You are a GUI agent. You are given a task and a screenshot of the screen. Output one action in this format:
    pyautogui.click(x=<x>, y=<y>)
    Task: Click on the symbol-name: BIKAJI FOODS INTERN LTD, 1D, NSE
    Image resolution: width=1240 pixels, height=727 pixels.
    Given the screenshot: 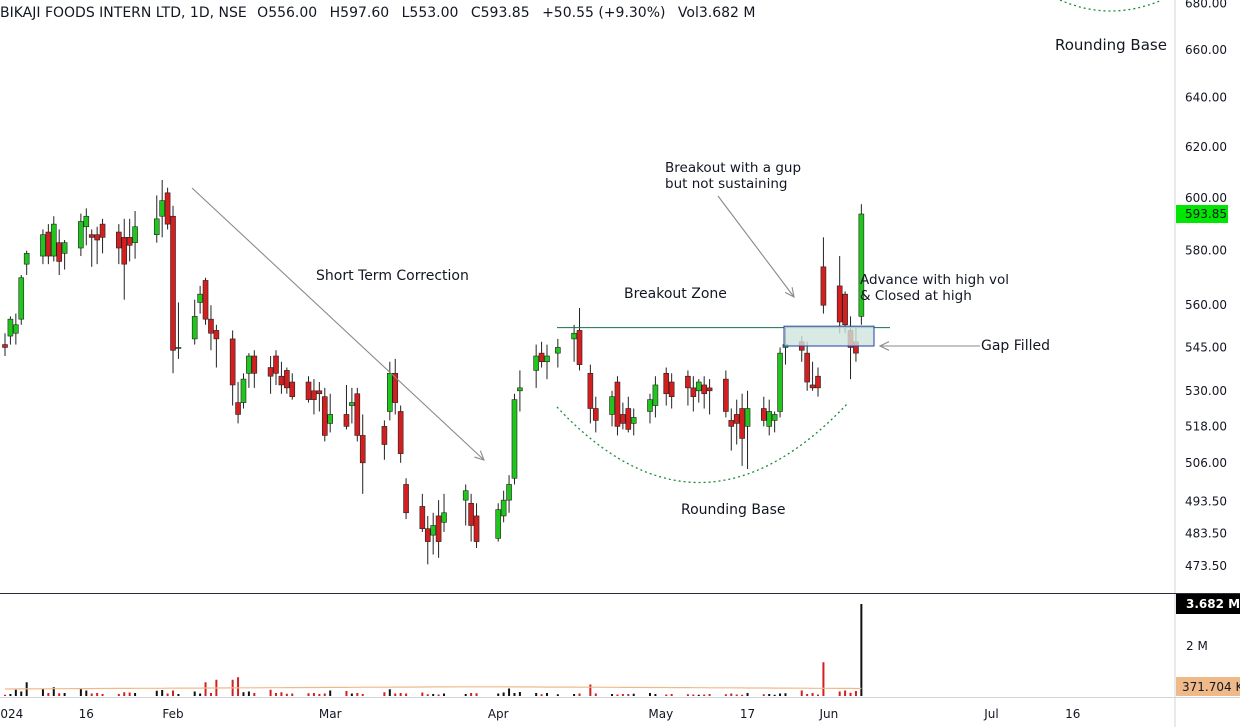 What is the action you would take?
    pyautogui.click(x=123, y=13)
    